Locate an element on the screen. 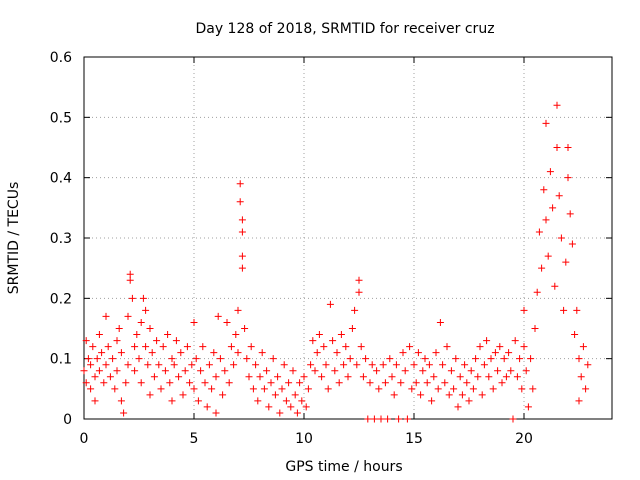 This screenshot has height=480, width=640. x-tick-label: 15 is located at coordinates (414, 439).